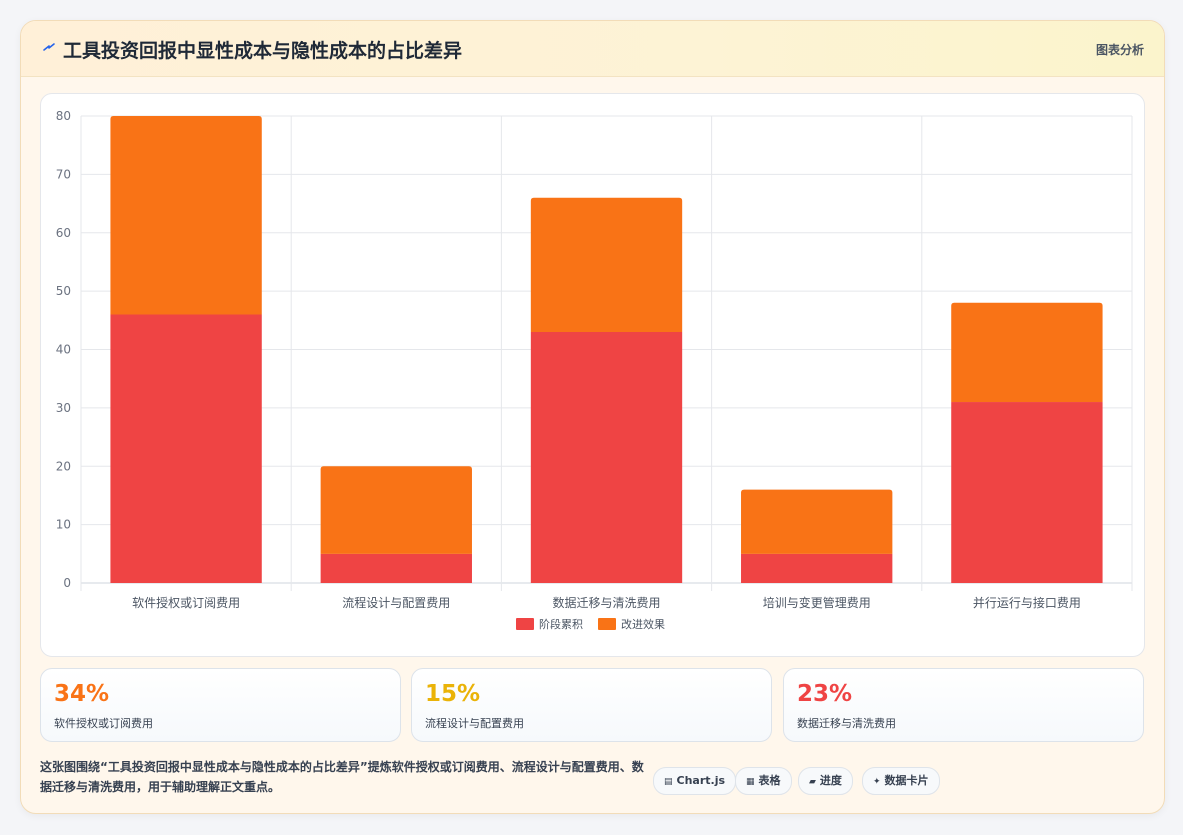 The width and height of the screenshot is (1183, 835). Describe the element at coordinates (701, 780) in the screenshot. I see `tag-label: Chart.js` at that location.